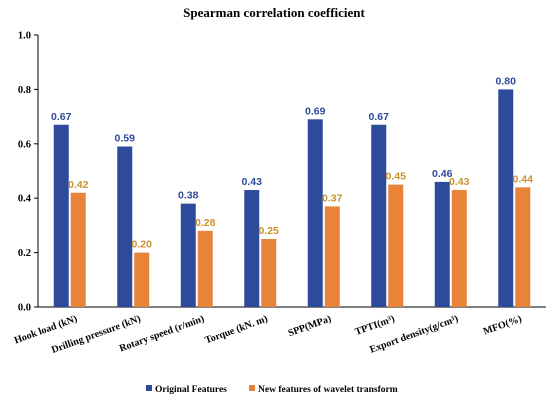  Describe the element at coordinates (375, 325) in the screenshot. I see `category-label: TPTI(m³)` at that location.